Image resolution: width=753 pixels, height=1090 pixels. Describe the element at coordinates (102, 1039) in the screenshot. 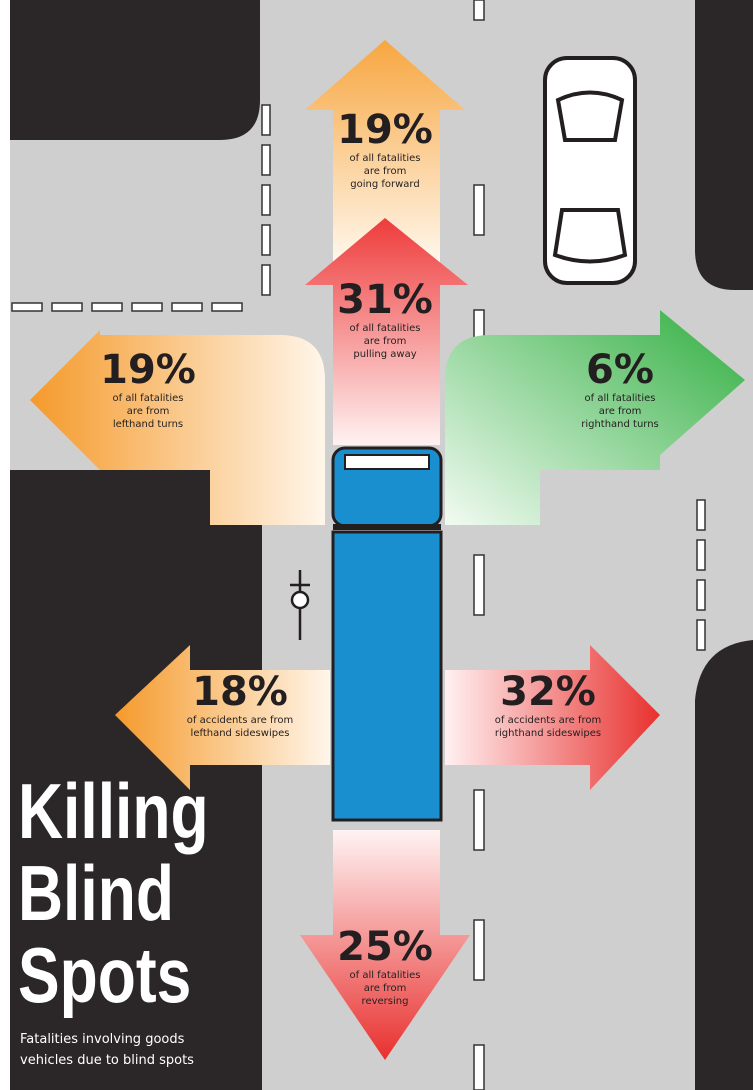

I see `subtitle-line: Fatalities involving goods` at that location.